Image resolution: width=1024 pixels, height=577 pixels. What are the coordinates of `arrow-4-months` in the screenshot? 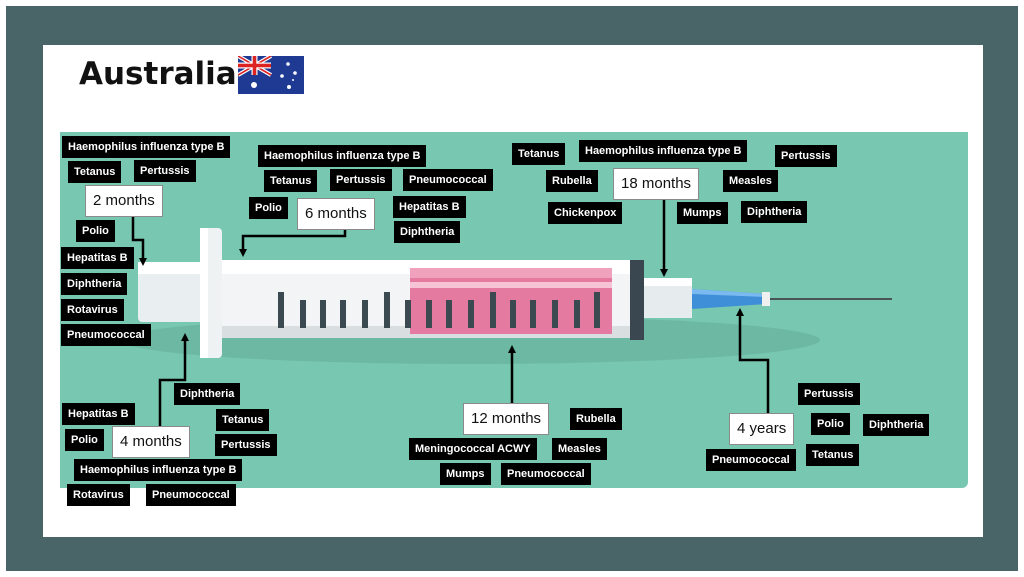 It's located at (173, 380).